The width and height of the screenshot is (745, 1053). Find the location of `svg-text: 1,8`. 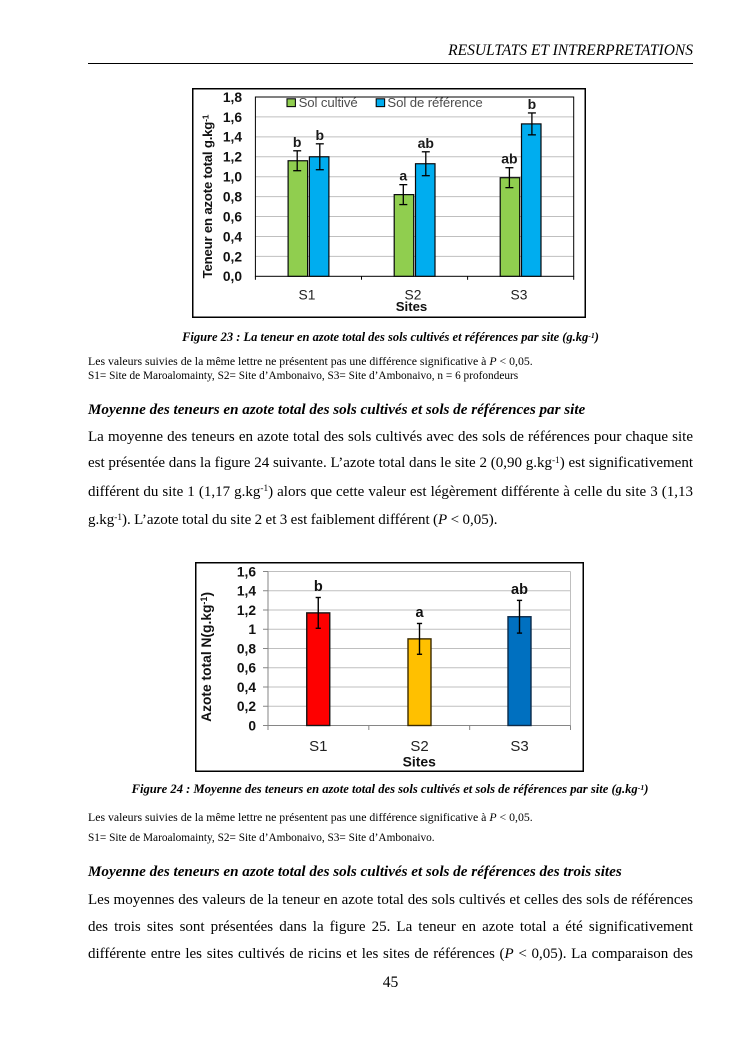

svg-text: 1,8 is located at coordinates (233, 97).